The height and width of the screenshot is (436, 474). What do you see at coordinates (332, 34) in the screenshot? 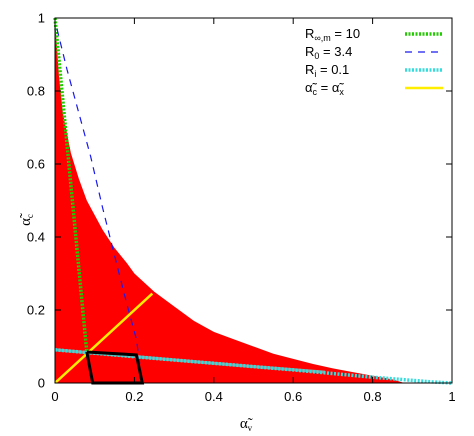
I see `legend-label-r-inf: R∞,m = 10` at bounding box center [332, 34].